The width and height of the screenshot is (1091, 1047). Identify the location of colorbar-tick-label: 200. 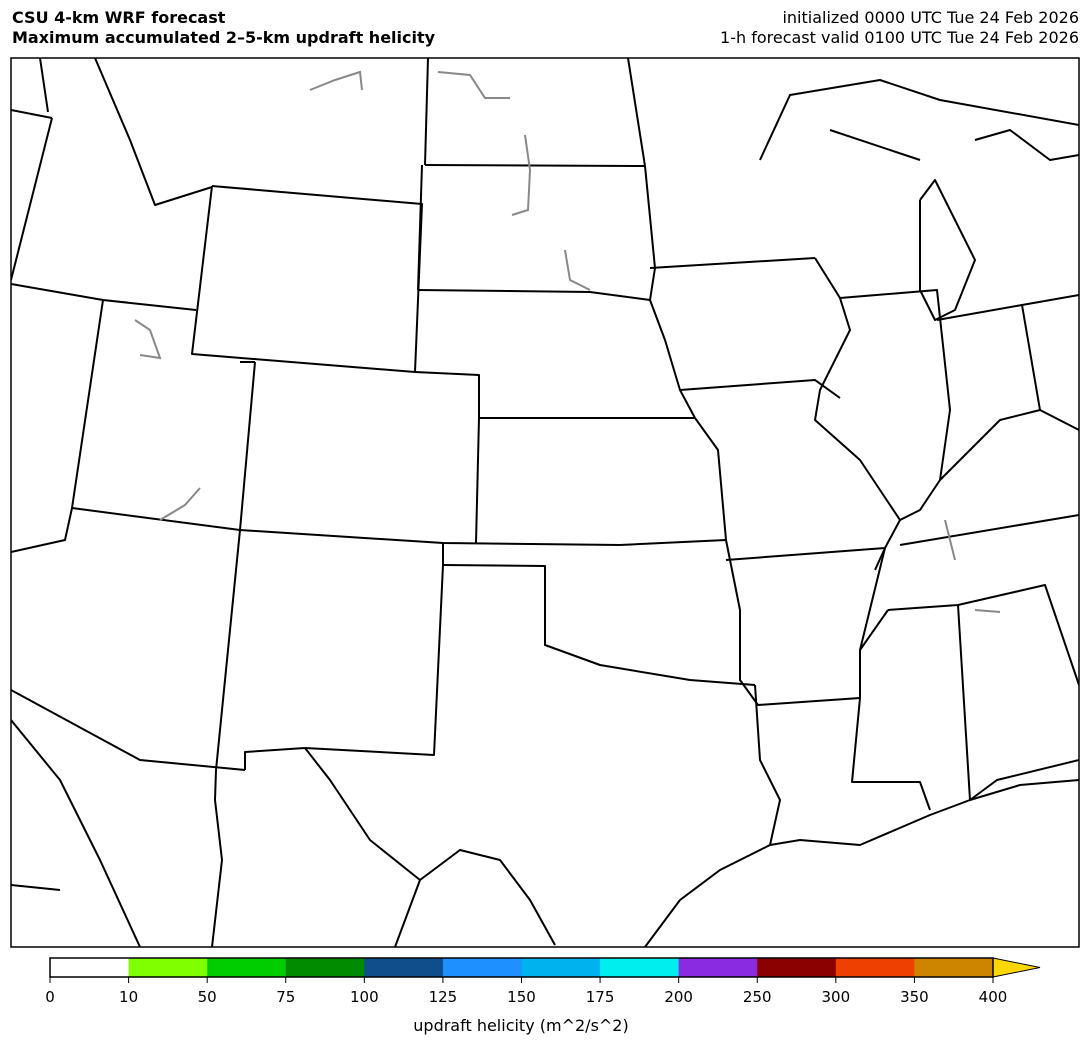
(678, 997).